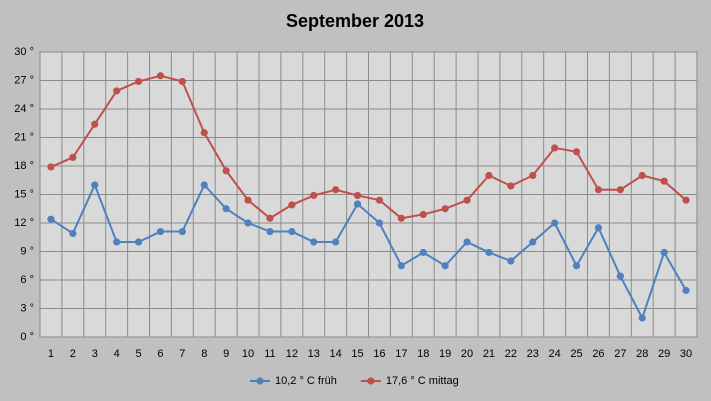 This screenshot has width=711, height=401. I want to click on y-tick-label: 24 °, so click(24, 109).